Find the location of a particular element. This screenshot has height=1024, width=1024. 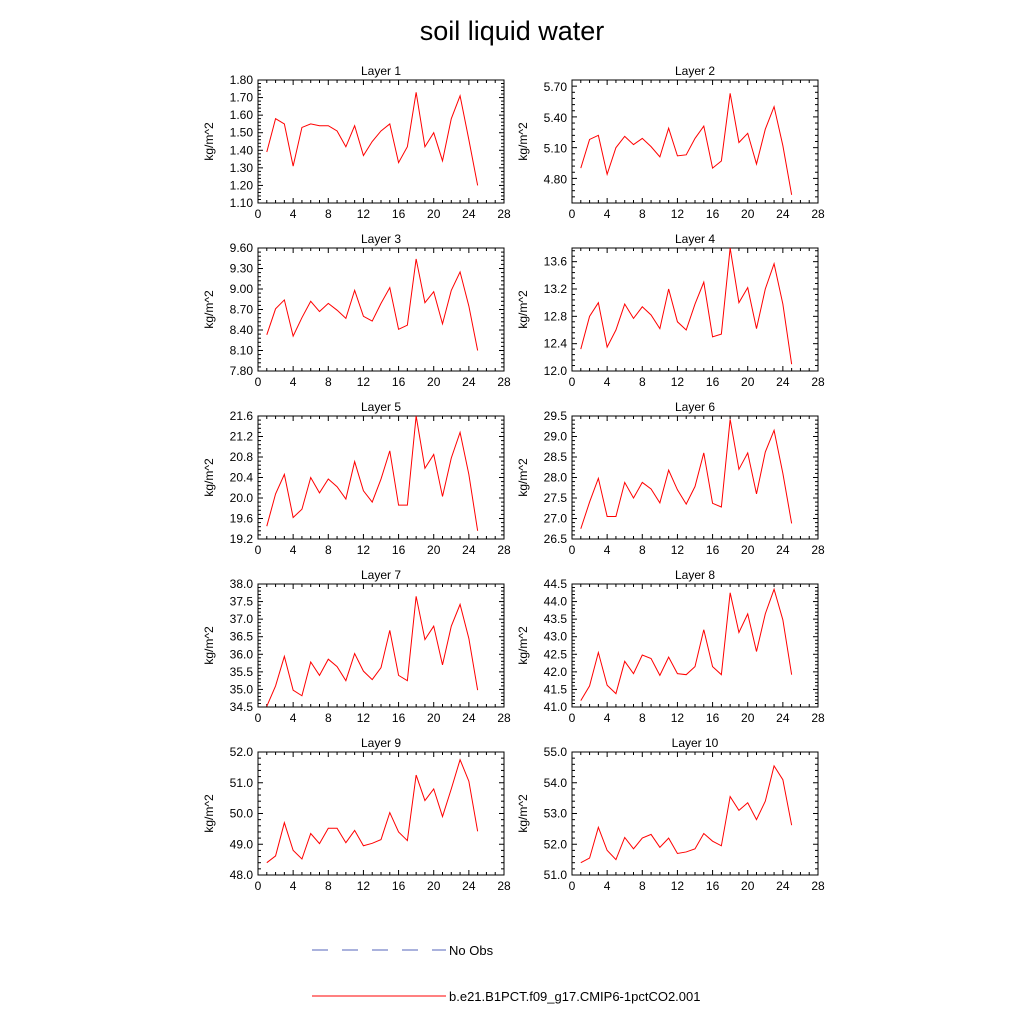

y-tick-label: 37.0 is located at coordinates (242, 619).